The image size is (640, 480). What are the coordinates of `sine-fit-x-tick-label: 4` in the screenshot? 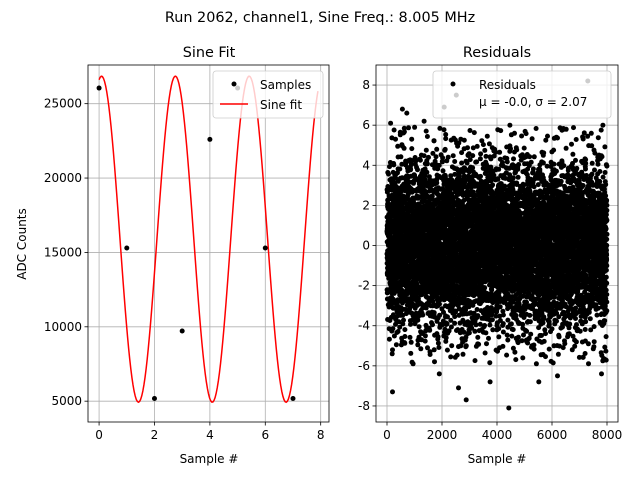 It's located at (210, 435).